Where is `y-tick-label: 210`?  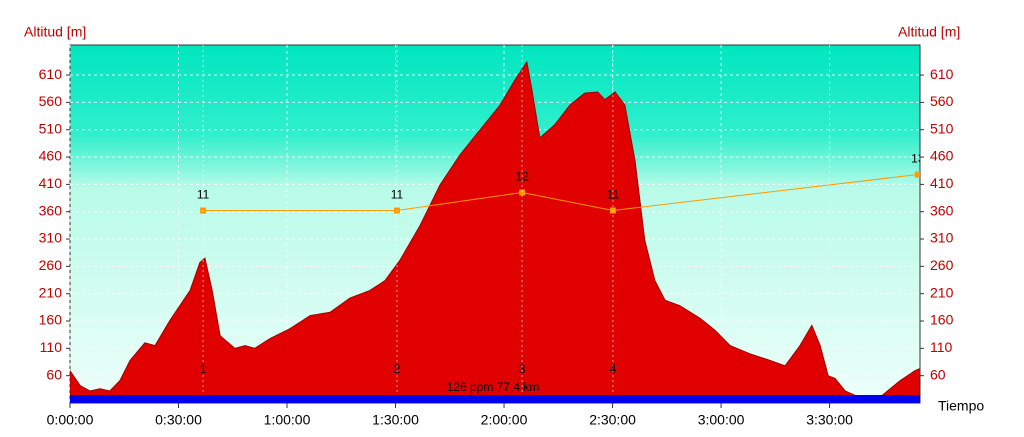 y-tick-label: 210 is located at coordinates (51, 292).